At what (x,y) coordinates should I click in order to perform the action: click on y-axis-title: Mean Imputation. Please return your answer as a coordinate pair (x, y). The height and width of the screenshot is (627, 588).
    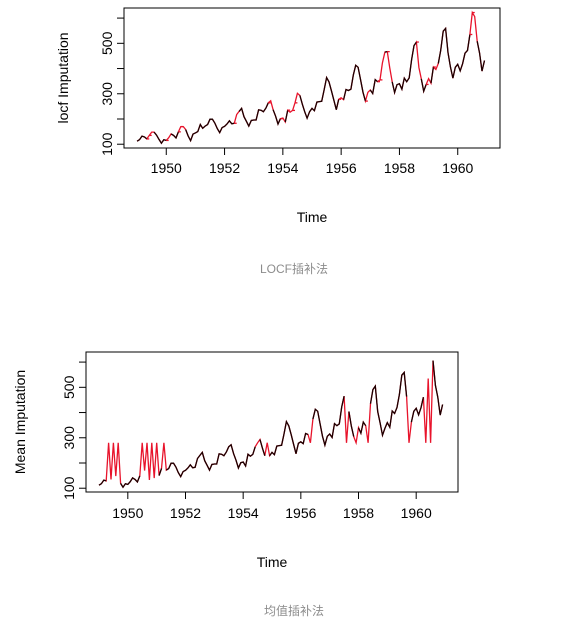
    Looking at the image, I should click on (20, 422).